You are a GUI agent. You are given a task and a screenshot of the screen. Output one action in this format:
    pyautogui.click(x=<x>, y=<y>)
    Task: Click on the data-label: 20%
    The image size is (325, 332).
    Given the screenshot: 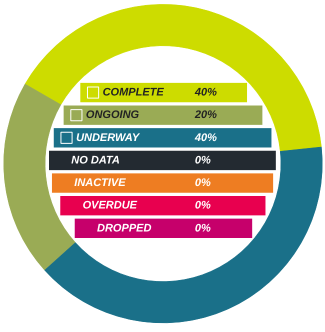 What is the action you would take?
    pyautogui.click(x=206, y=115)
    